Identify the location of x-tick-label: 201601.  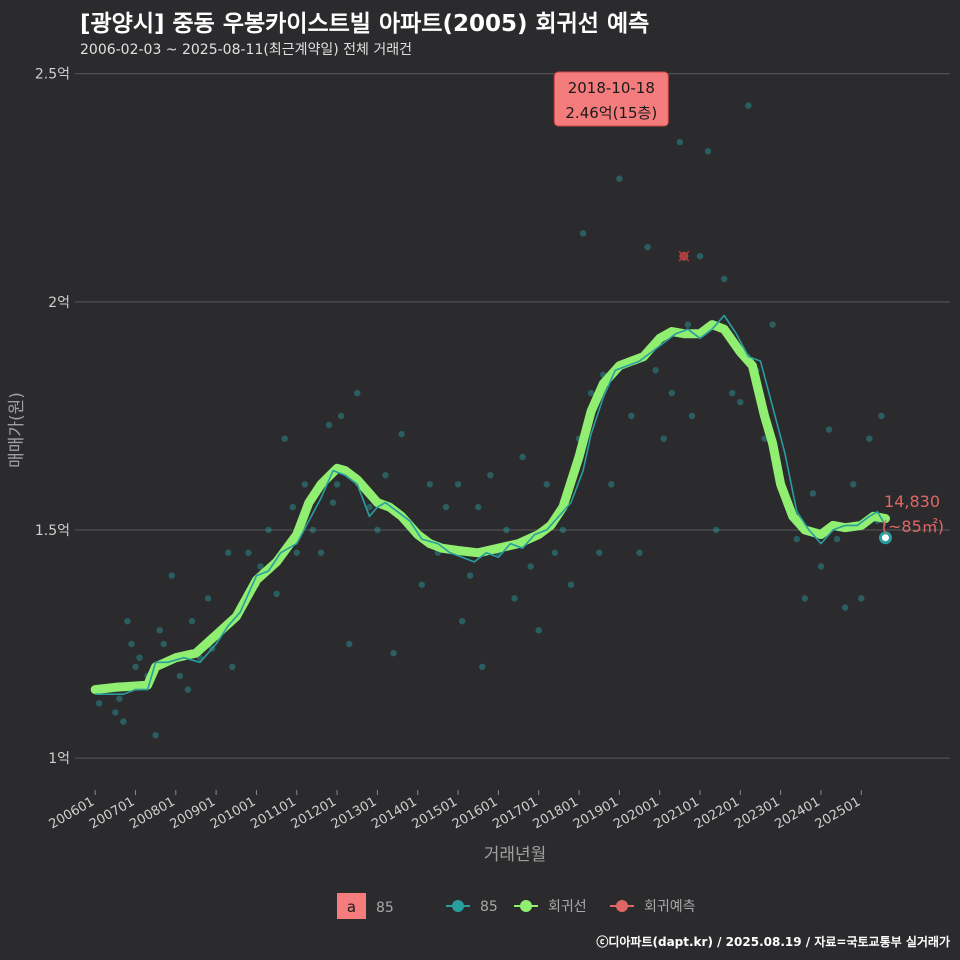
(475, 813).